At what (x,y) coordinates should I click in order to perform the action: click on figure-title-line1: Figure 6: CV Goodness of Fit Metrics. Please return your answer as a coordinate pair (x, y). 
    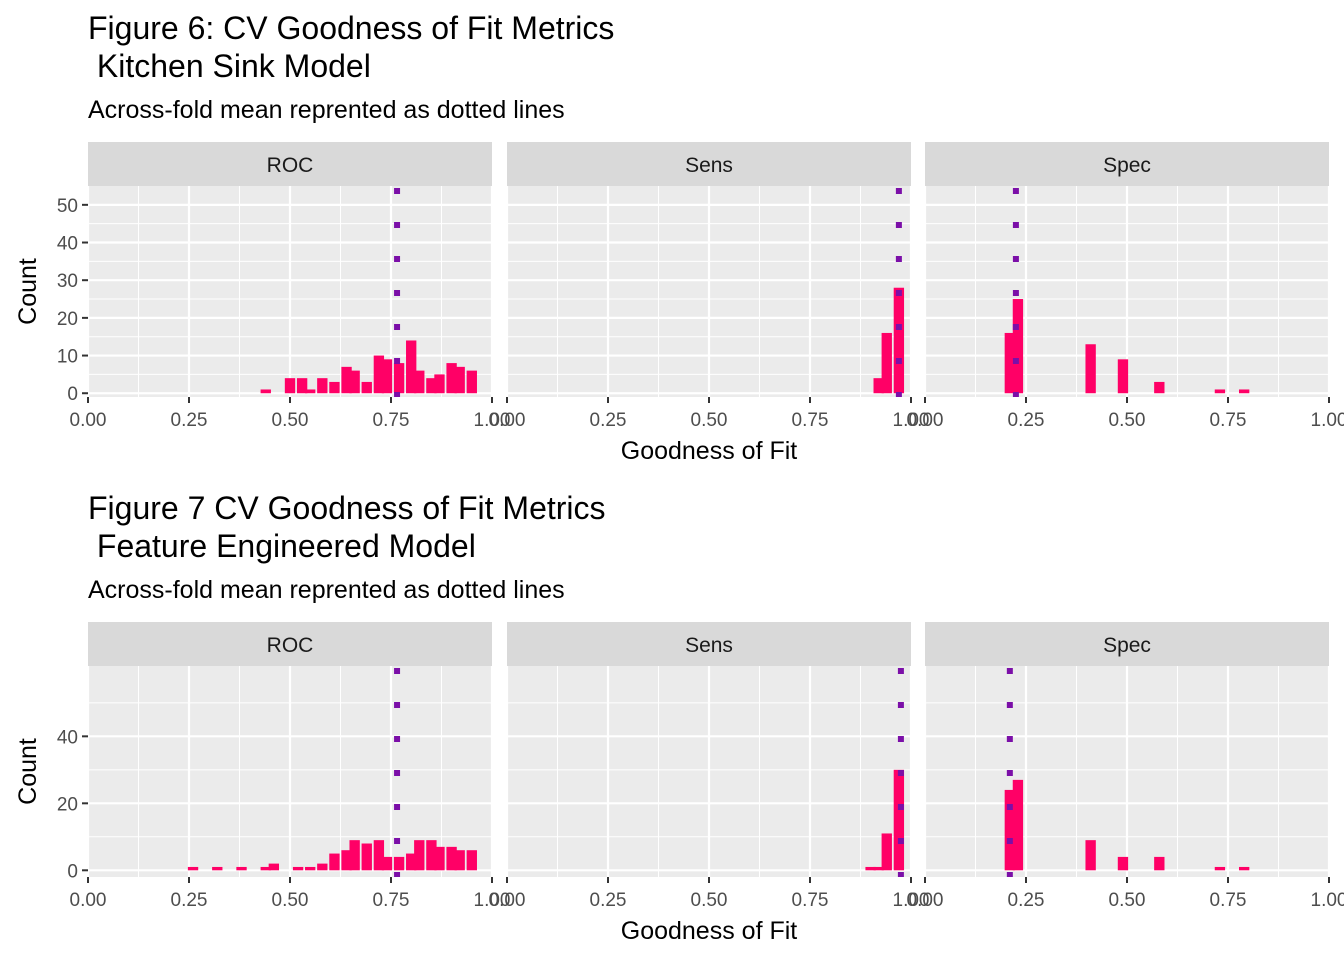
    Looking at the image, I should click on (351, 28).